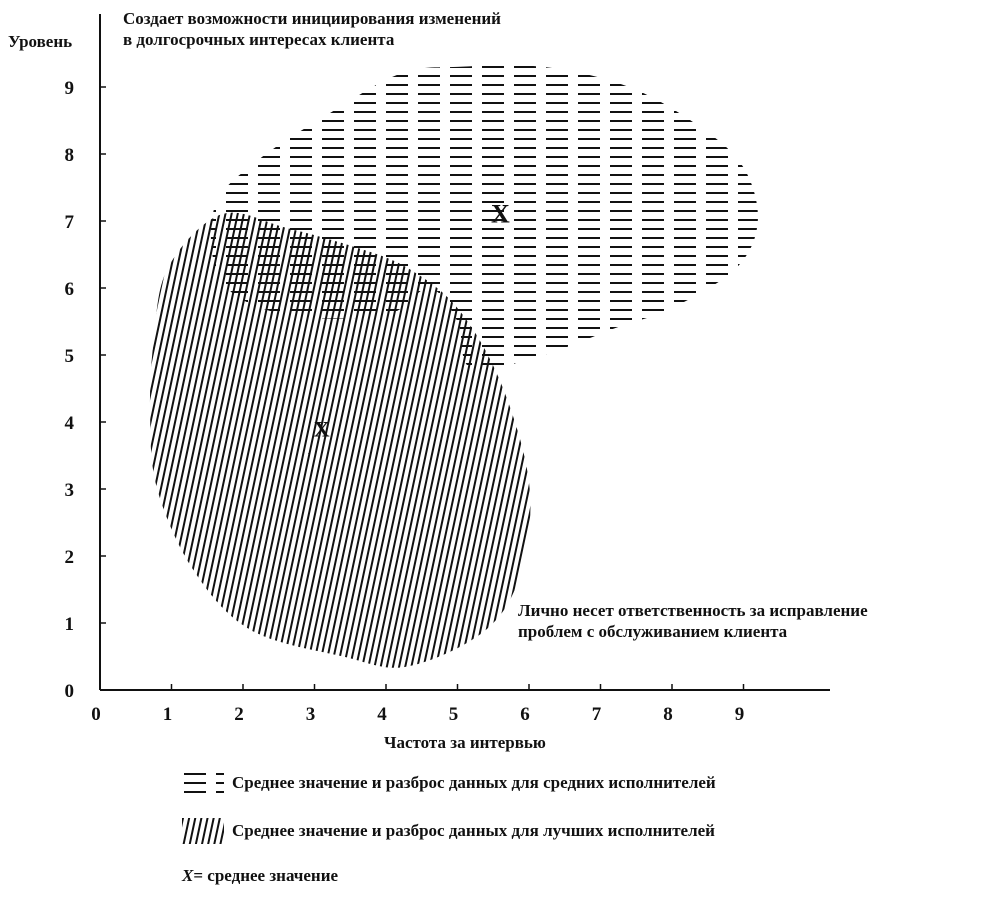 This screenshot has height=900, width=984. Describe the element at coordinates (525, 714) in the screenshot. I see `x-tick-label-6: 6` at that location.